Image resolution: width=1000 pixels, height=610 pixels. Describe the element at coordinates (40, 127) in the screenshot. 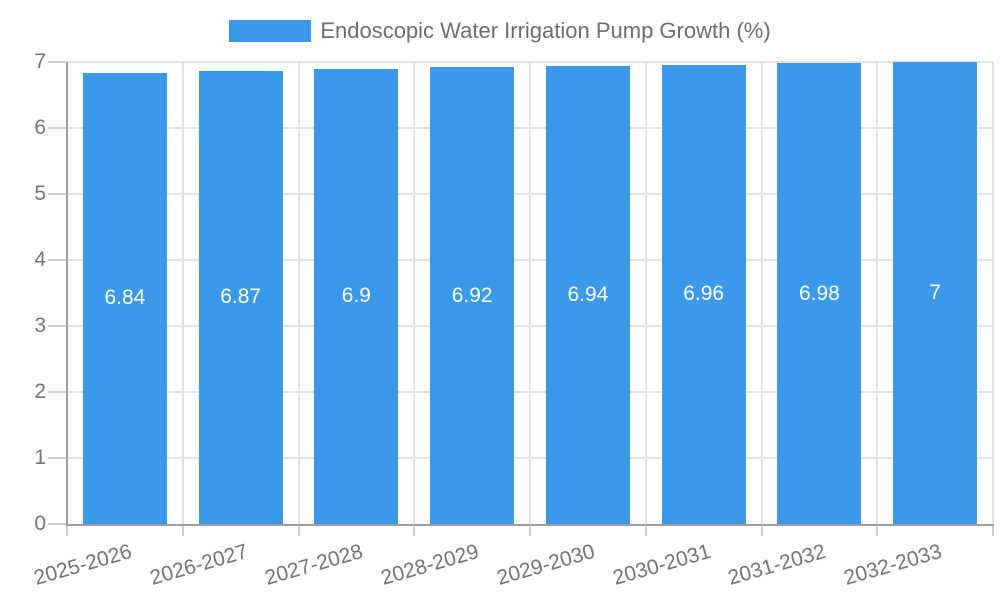

I see `y-tick-label: 6` at that location.